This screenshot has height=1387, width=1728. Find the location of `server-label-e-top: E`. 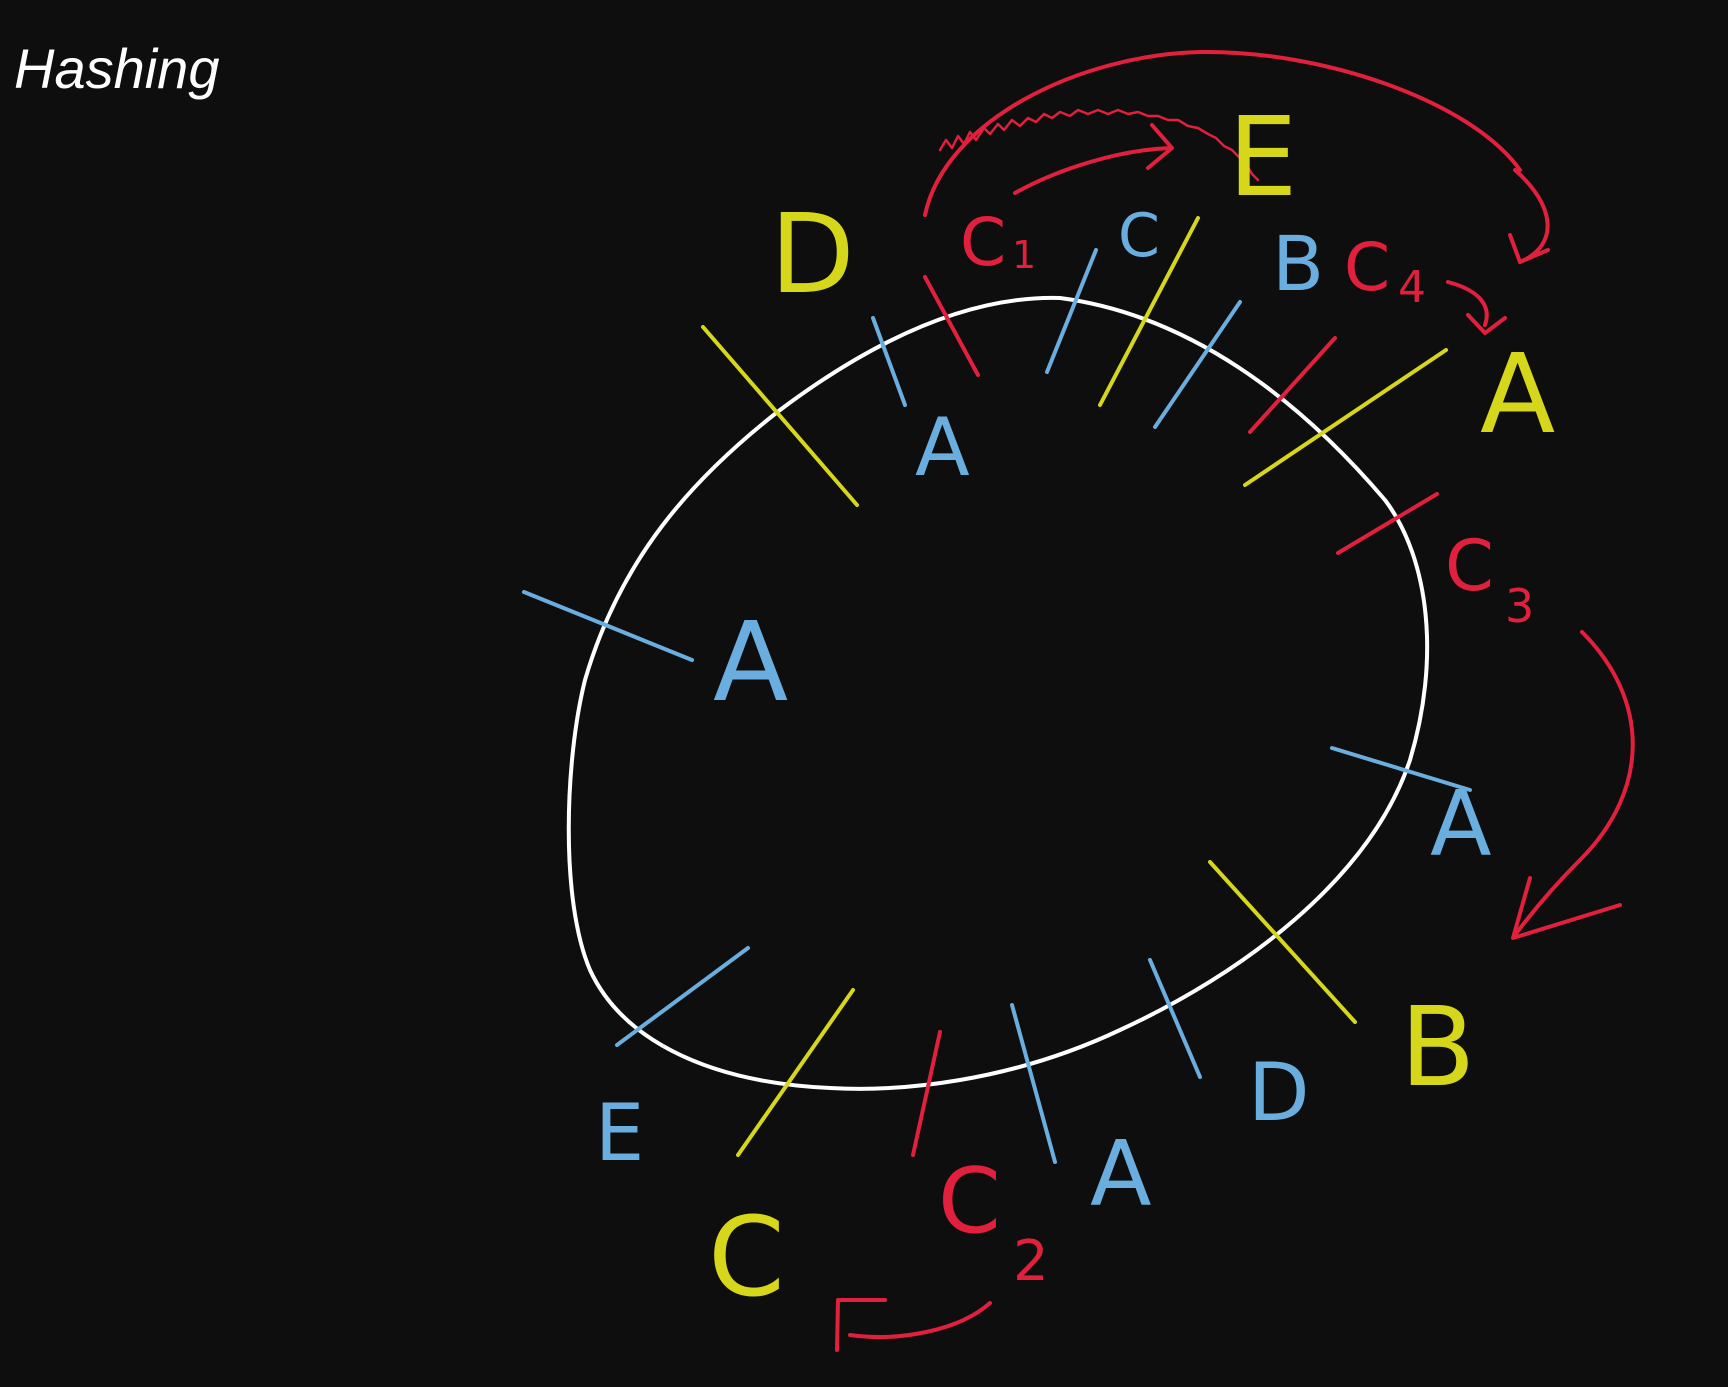

server-label-e-top: E is located at coordinates (1263, 157).